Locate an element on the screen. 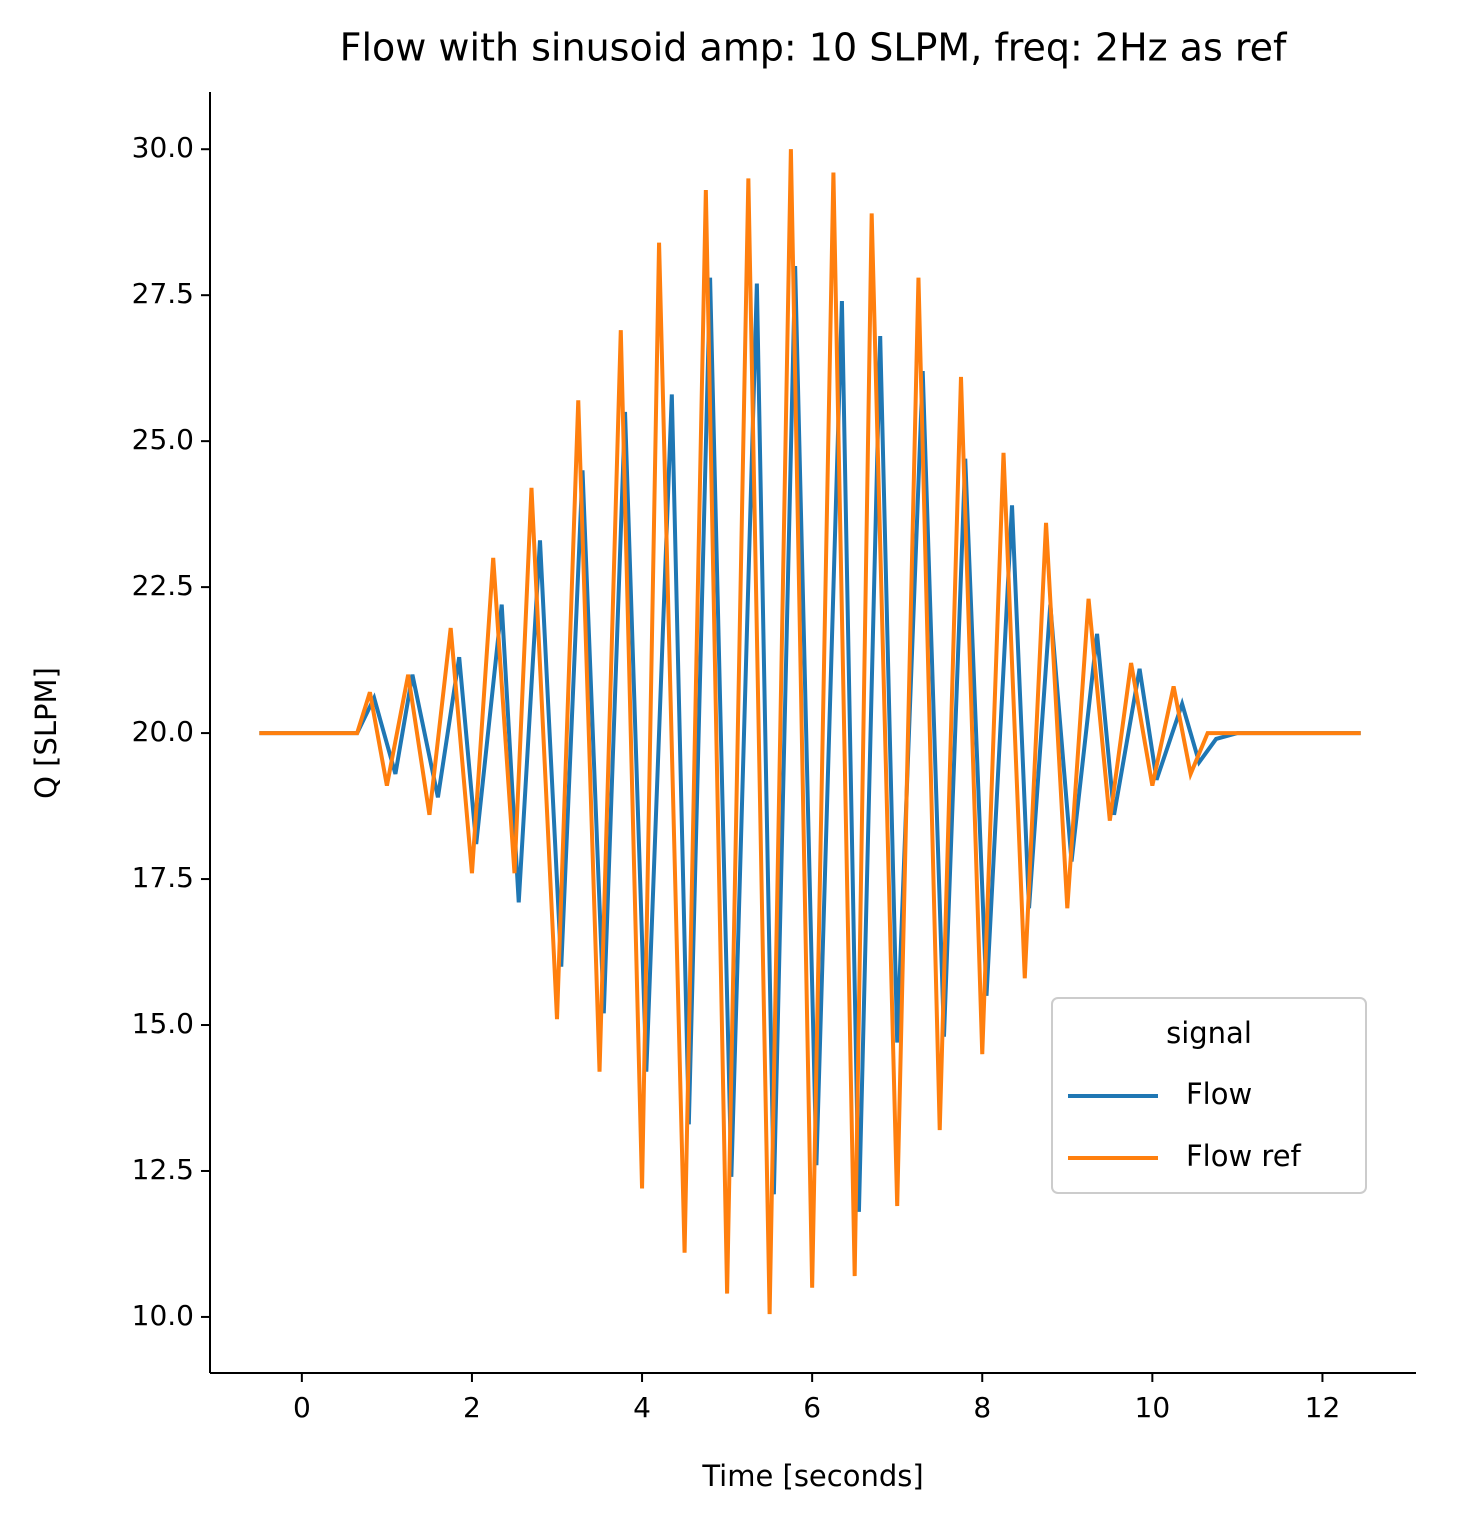 The width and height of the screenshot is (1466, 1528). y-tick-label: 27.5 is located at coordinates (163, 293).